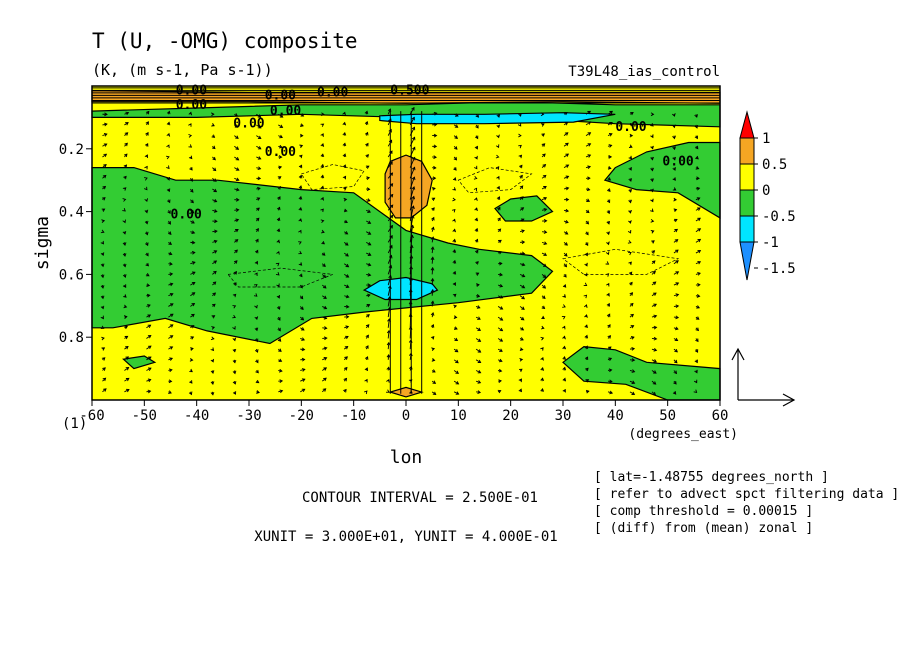 The image size is (904, 654). What do you see at coordinates (144, 416) in the screenshot?
I see `x-tick-label-1: -50` at bounding box center [144, 416].